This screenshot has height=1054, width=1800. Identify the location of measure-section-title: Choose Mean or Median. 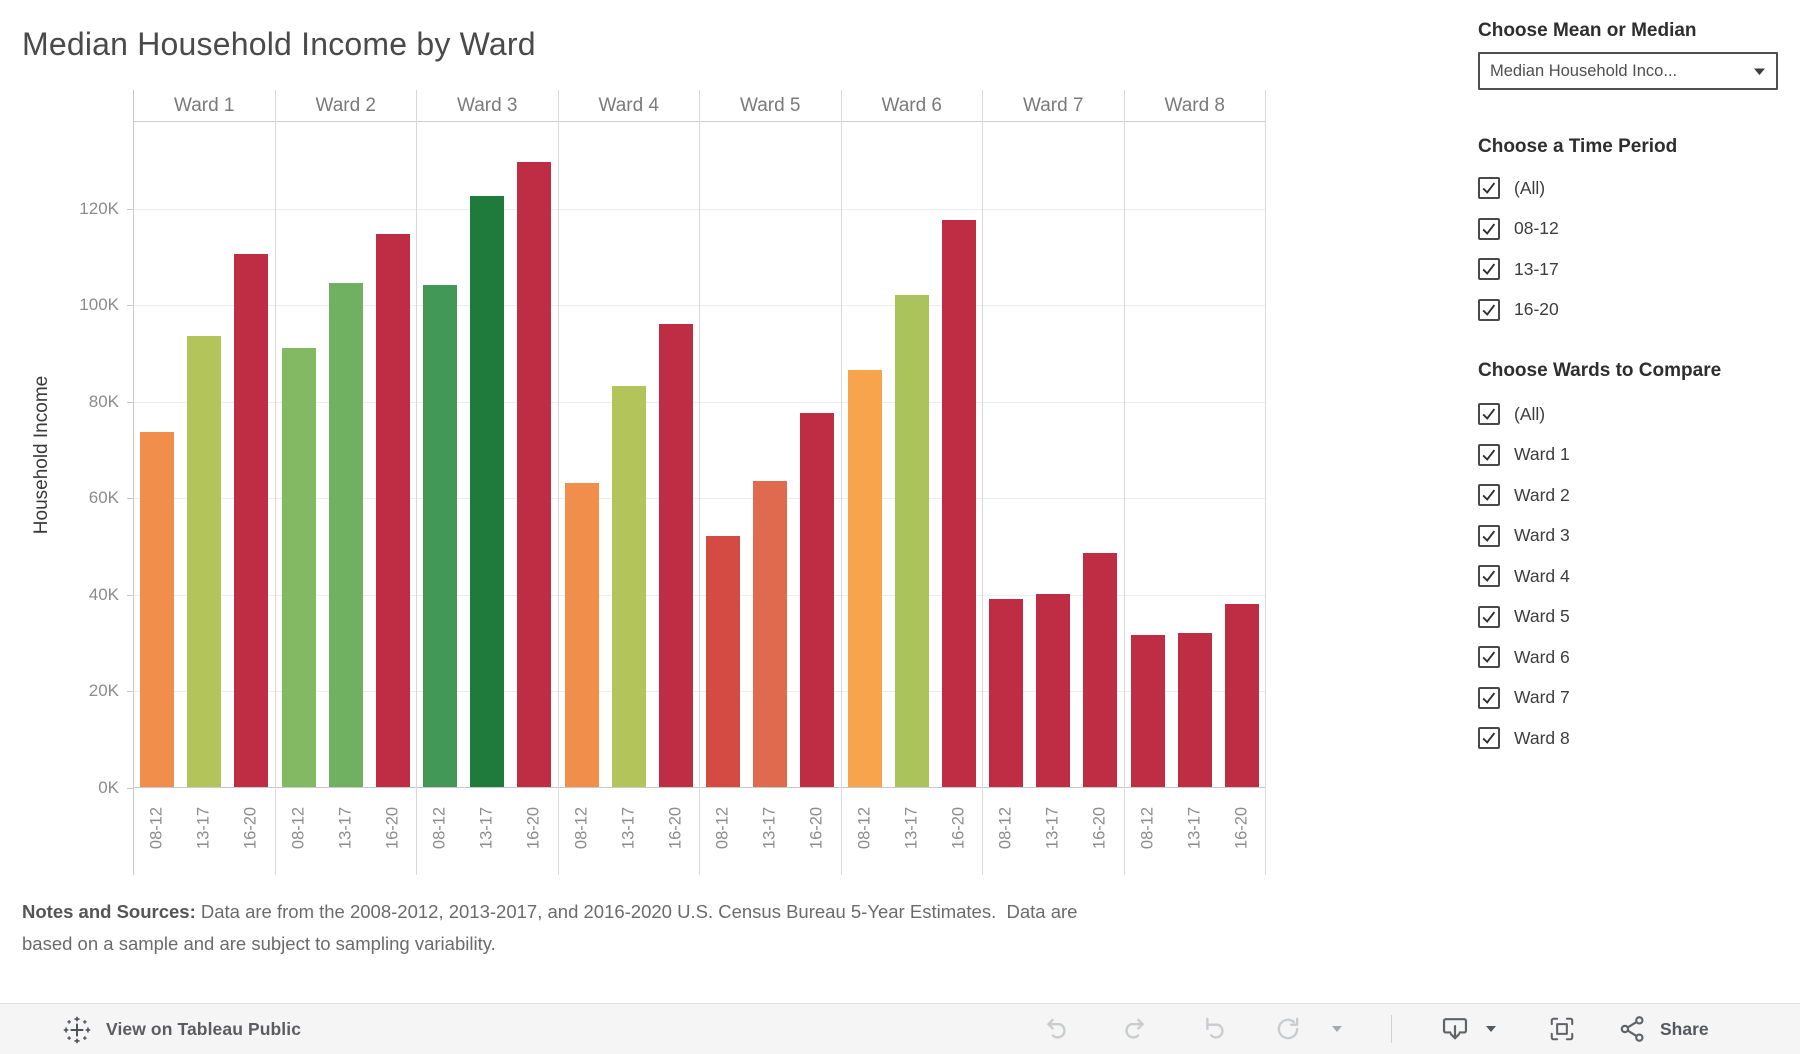
(1587, 30).